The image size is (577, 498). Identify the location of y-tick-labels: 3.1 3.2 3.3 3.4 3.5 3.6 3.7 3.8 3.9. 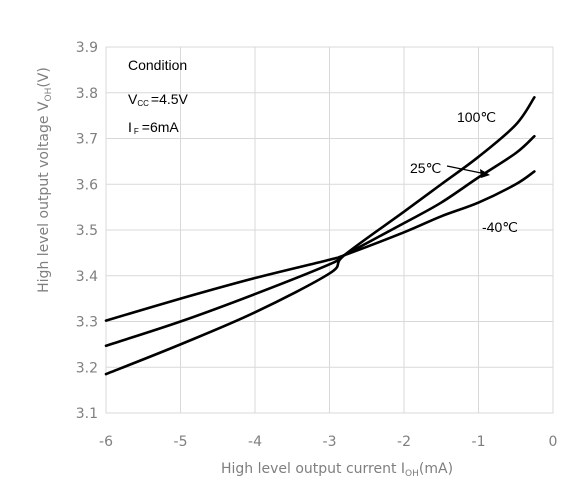
(87, 231).